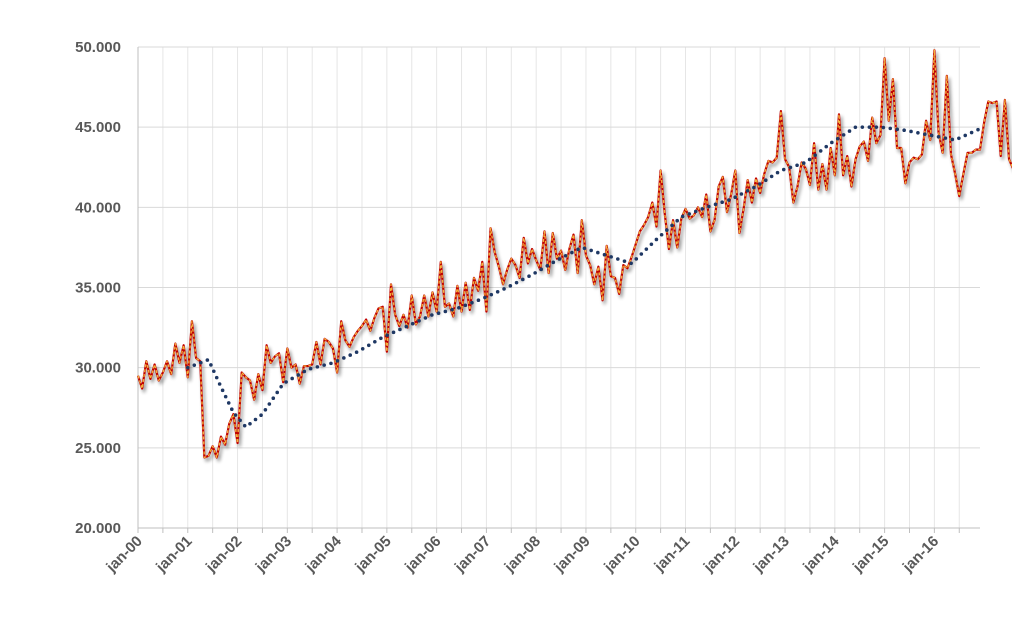  What do you see at coordinates (621, 554) in the screenshot?
I see `x-tick-label: jan-10` at bounding box center [621, 554].